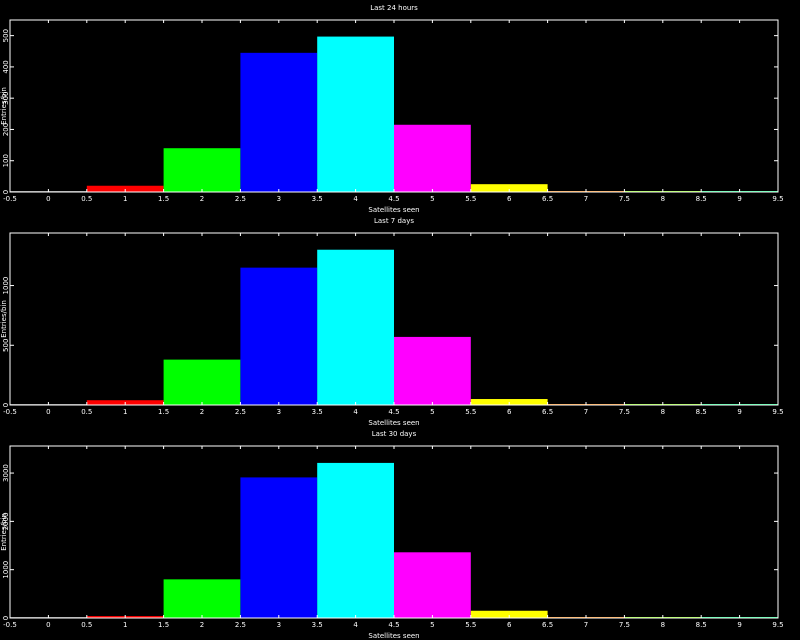 This screenshot has height=640, width=800. I want to click on chart-title: Last 24 hours, so click(394, 8).